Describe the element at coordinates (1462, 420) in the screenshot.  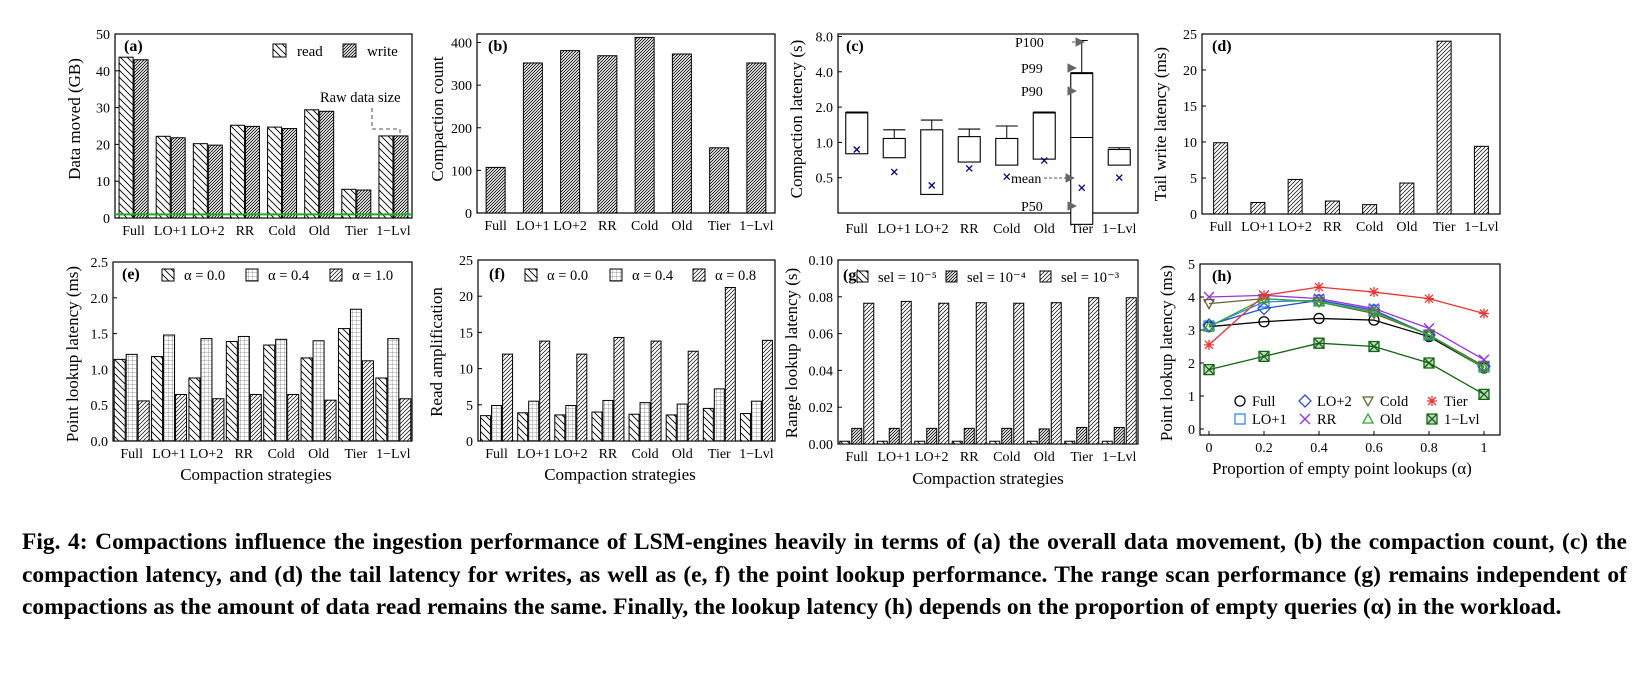
I see `legend-h-label-7: 1−Lvl` at that location.